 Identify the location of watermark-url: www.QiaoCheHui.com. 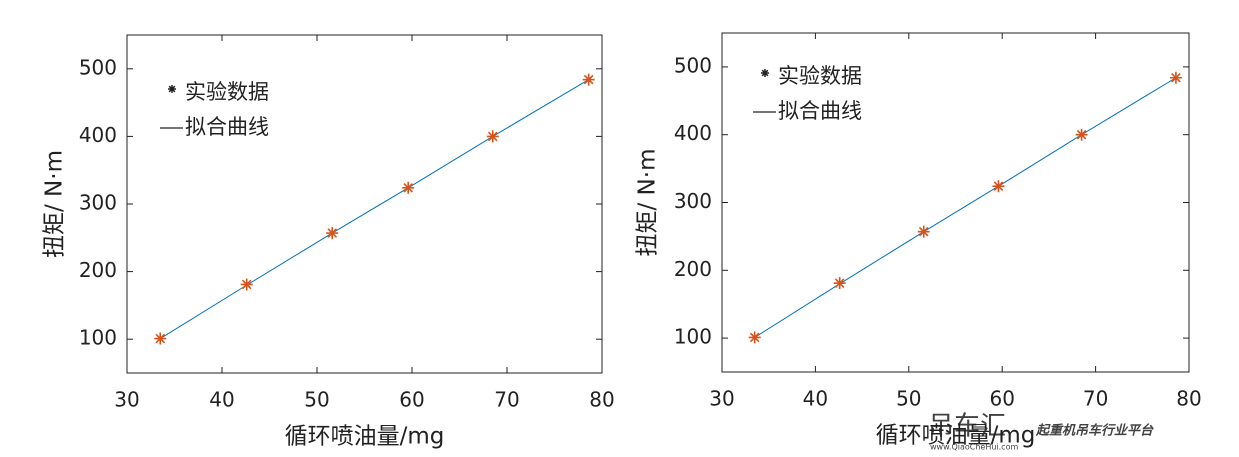
(974, 447).